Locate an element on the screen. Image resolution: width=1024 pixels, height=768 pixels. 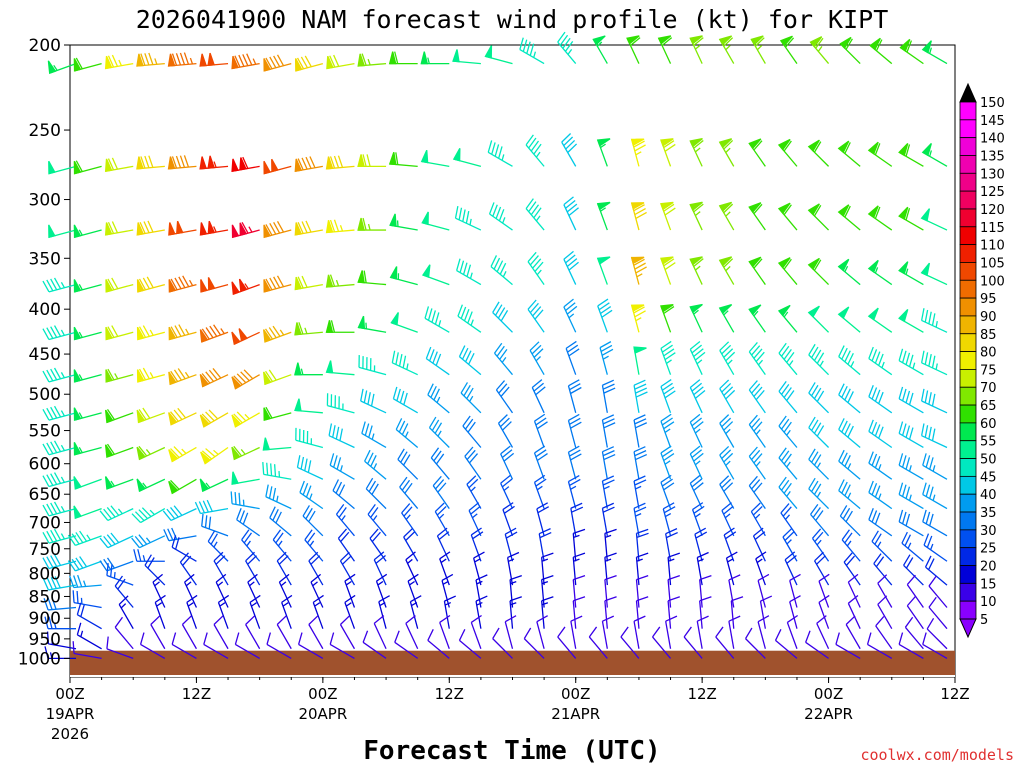
colorbar-label: 25 is located at coordinates (988, 549).